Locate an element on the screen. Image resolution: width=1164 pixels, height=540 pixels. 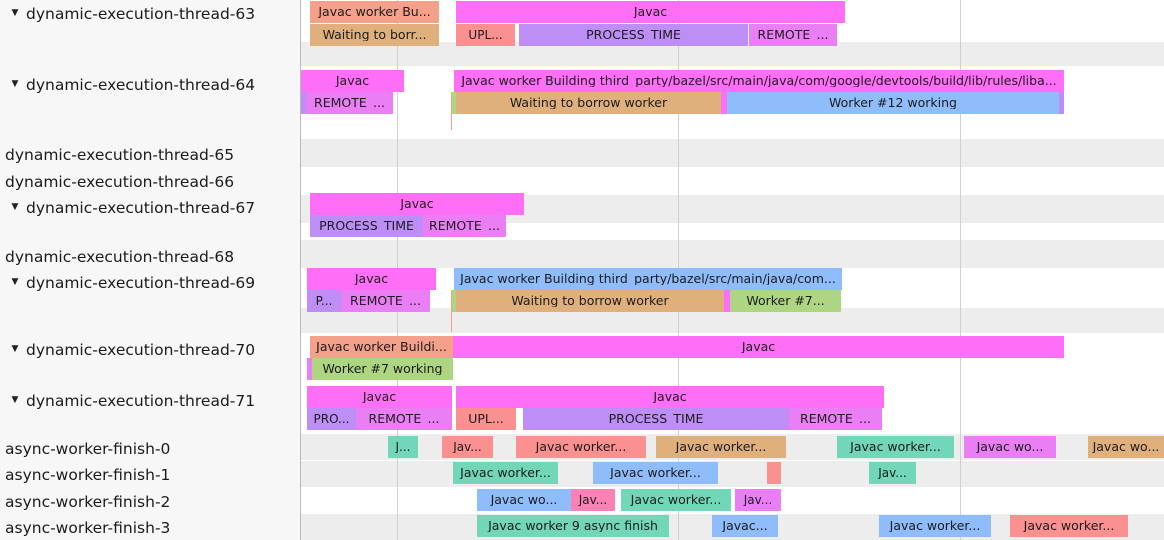
thread-row-label-dynamic-execution-thread-68: ▼dynamic-execution-thread-68 is located at coordinates (150, 256).